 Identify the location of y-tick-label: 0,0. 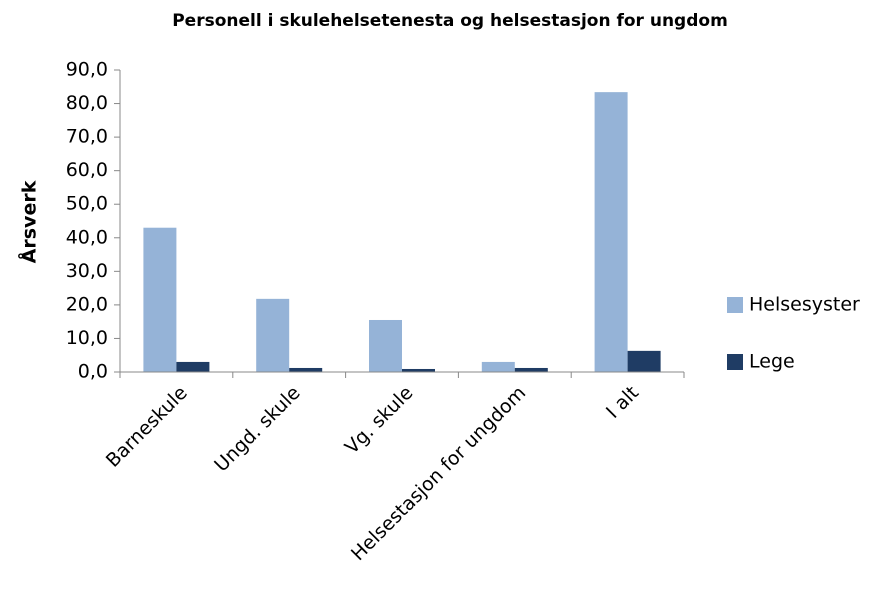
(93, 372).